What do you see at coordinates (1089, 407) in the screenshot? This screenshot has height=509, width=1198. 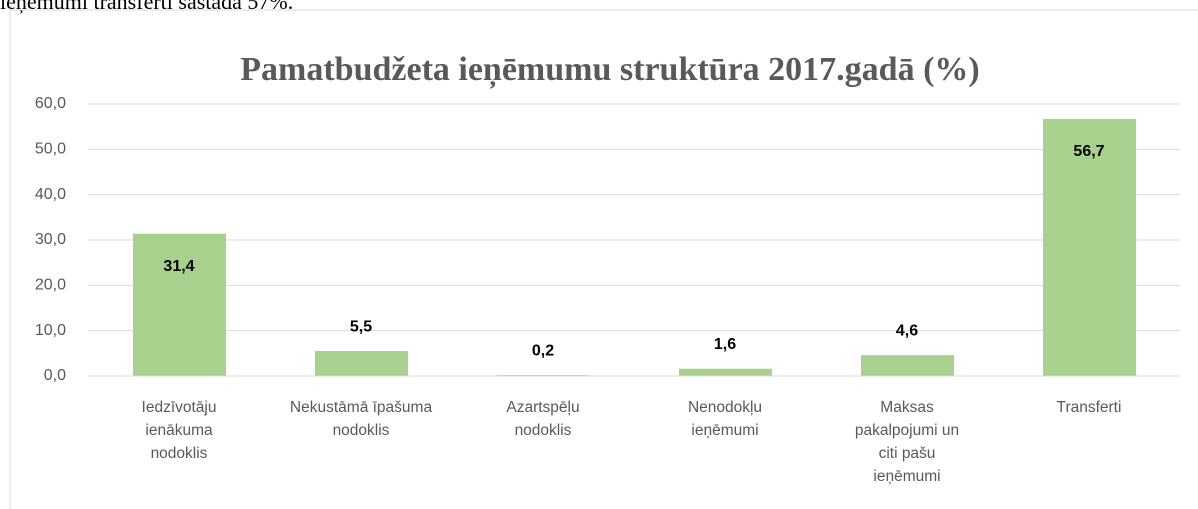 I see `x-tick-label: Transferti` at bounding box center [1089, 407].